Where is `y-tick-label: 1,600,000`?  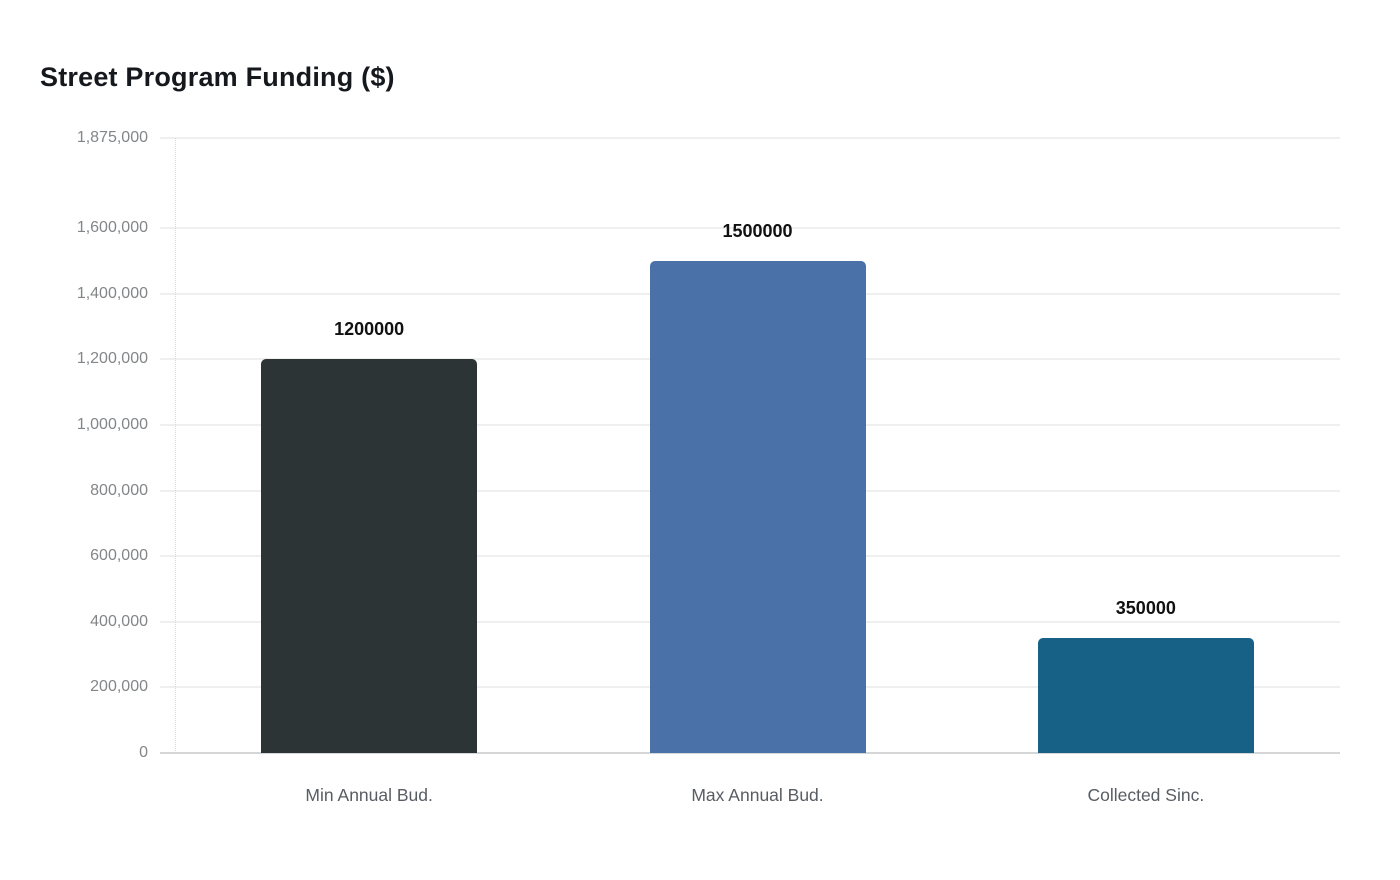 y-tick-label: 1,600,000 is located at coordinates (112, 228).